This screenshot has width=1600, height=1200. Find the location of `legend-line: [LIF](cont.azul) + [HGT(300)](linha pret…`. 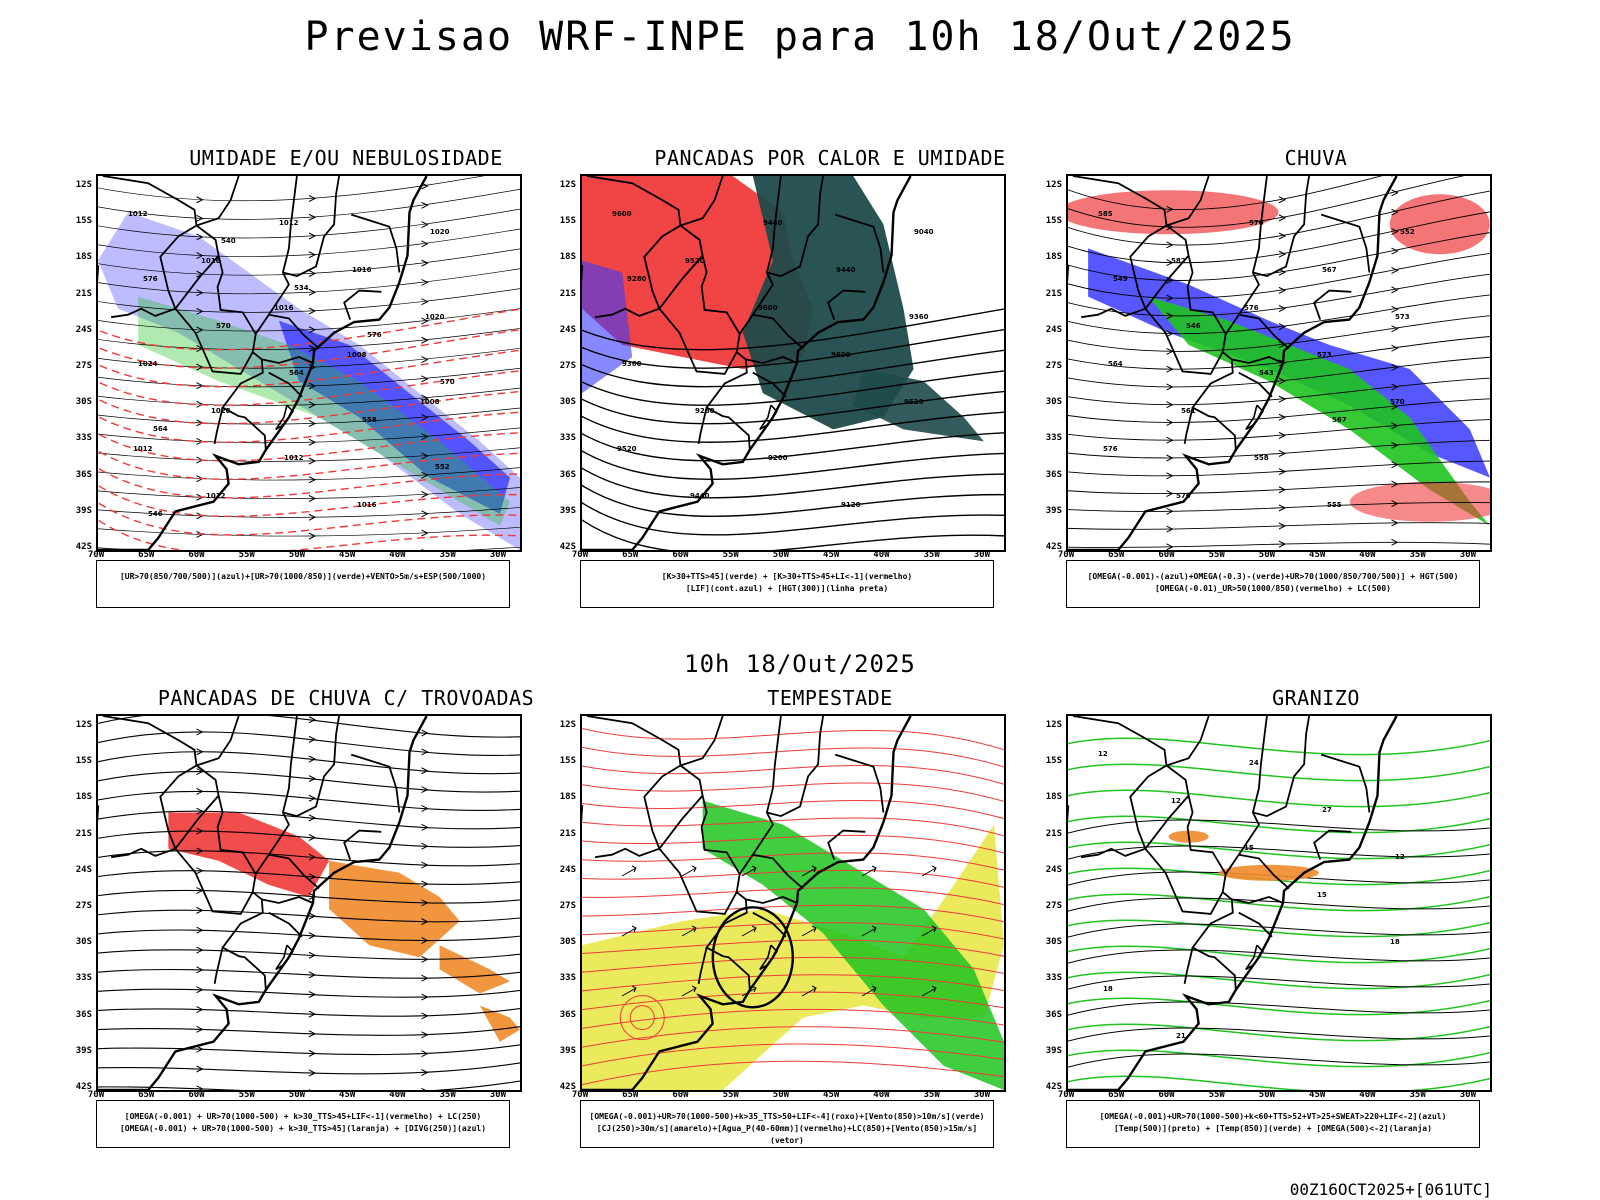

legend-line: [LIF](cont.azul) + [HGT(300)](linha pret… is located at coordinates (787, 588).